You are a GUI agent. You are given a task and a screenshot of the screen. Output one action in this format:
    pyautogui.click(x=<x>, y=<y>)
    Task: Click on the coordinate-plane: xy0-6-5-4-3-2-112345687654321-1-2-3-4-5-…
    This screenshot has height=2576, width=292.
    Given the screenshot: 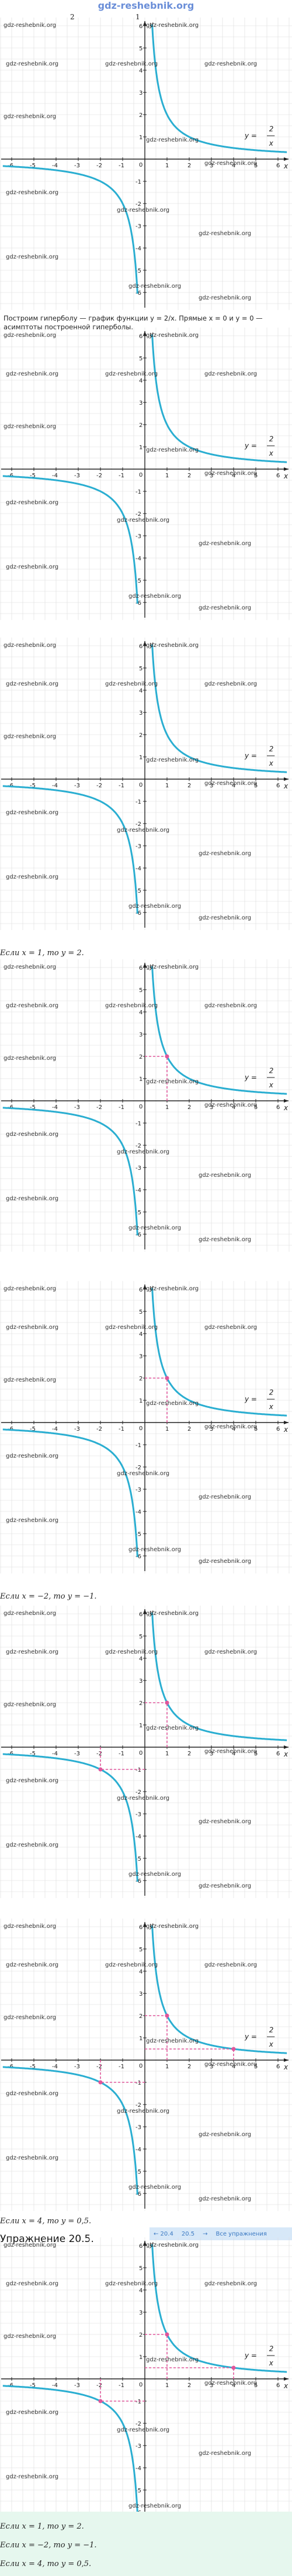 What is the action you would take?
    pyautogui.click(x=146, y=1752)
    